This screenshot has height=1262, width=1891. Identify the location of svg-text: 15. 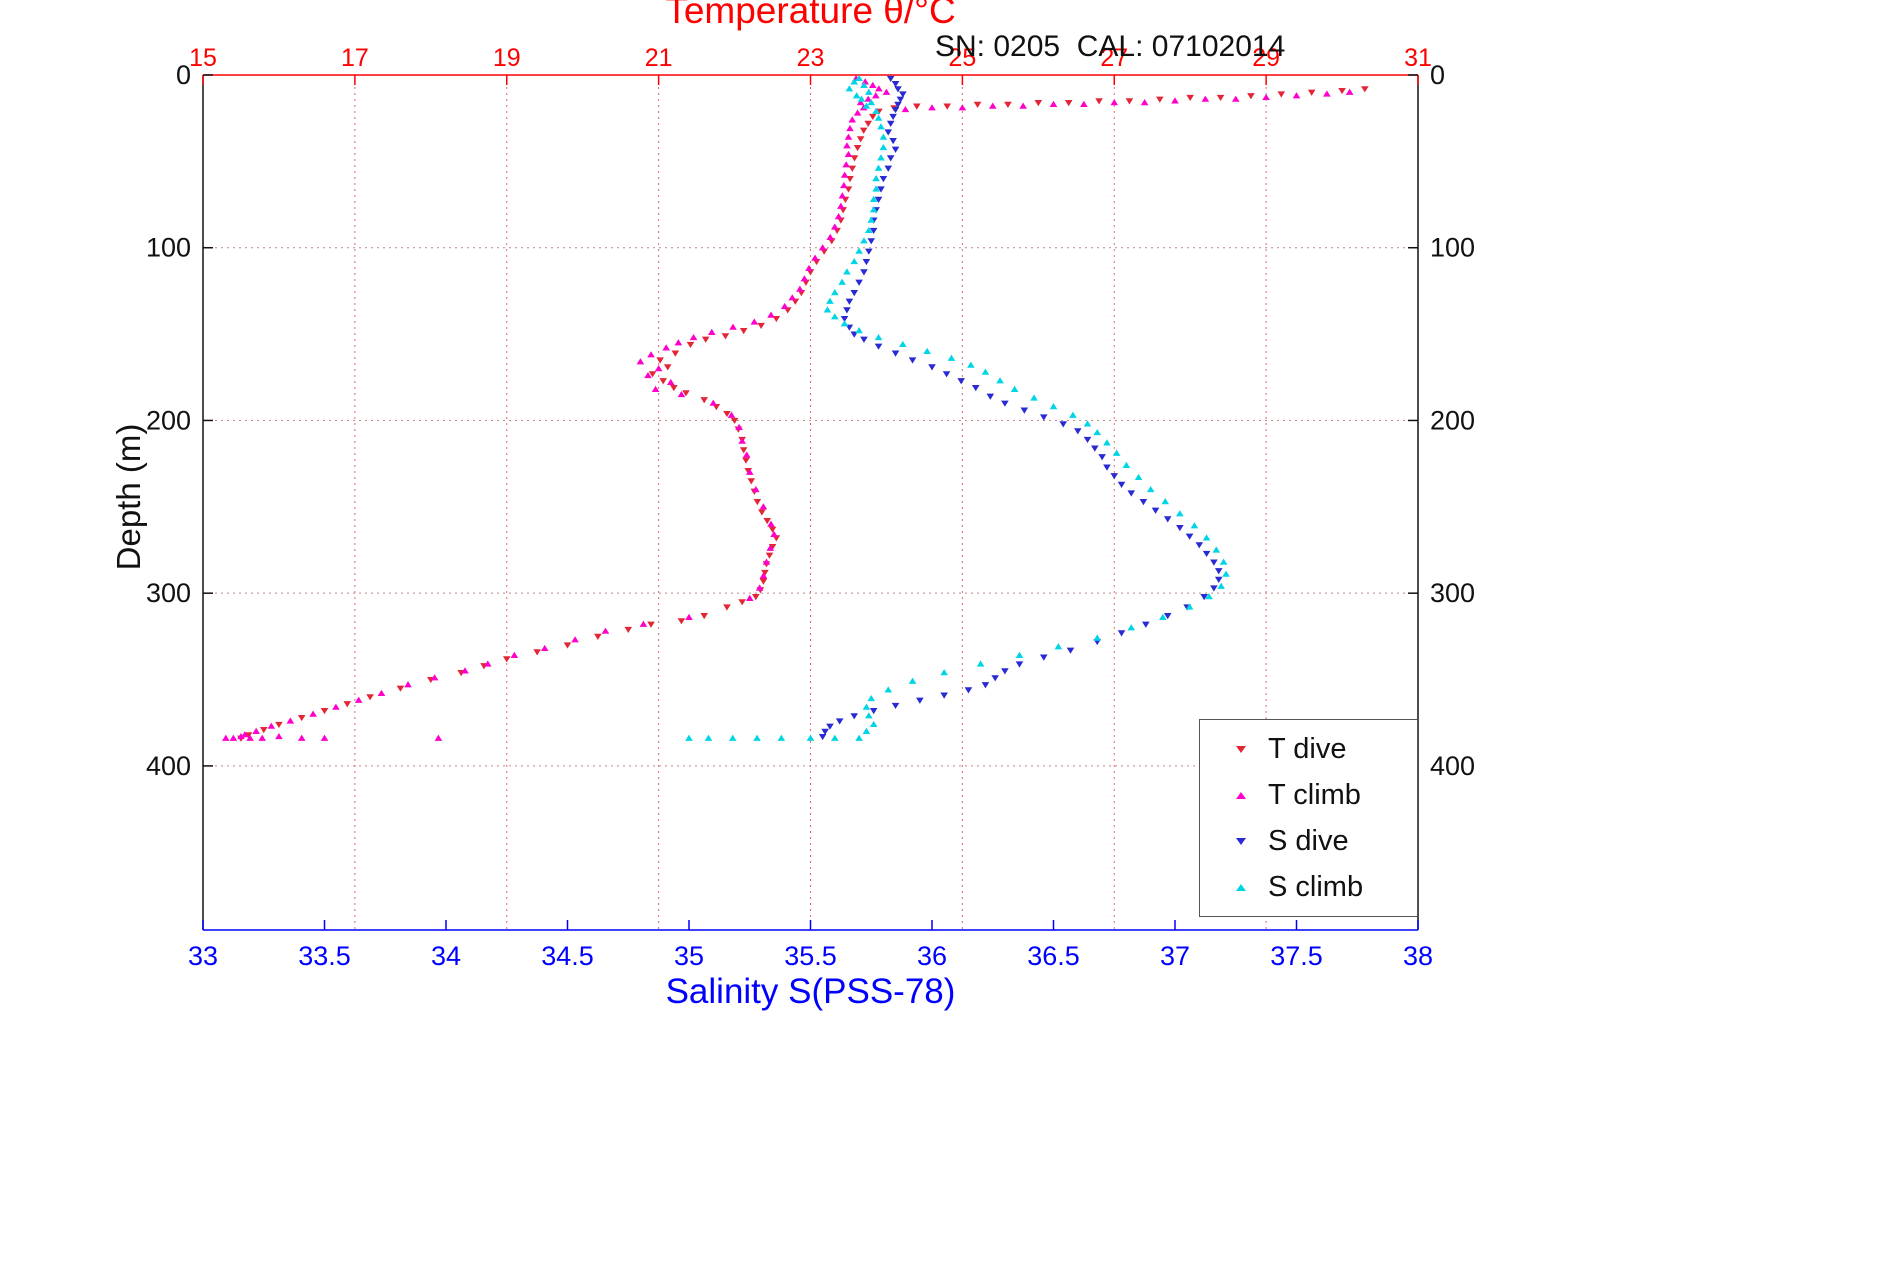
(203, 58).